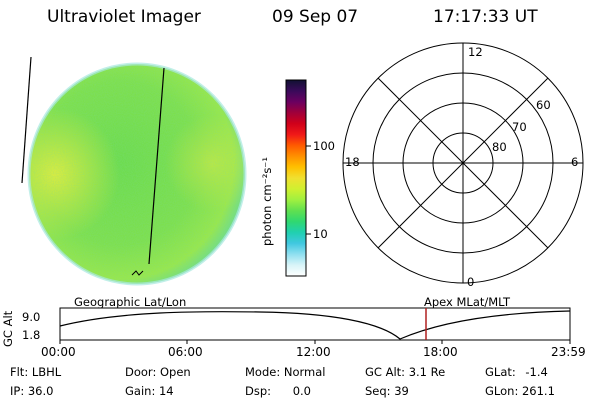 The image size is (600, 400). Describe the element at coordinates (130, 302) in the screenshot. I see `timeline-left-caption: Geographic Lat/Lon` at that location.